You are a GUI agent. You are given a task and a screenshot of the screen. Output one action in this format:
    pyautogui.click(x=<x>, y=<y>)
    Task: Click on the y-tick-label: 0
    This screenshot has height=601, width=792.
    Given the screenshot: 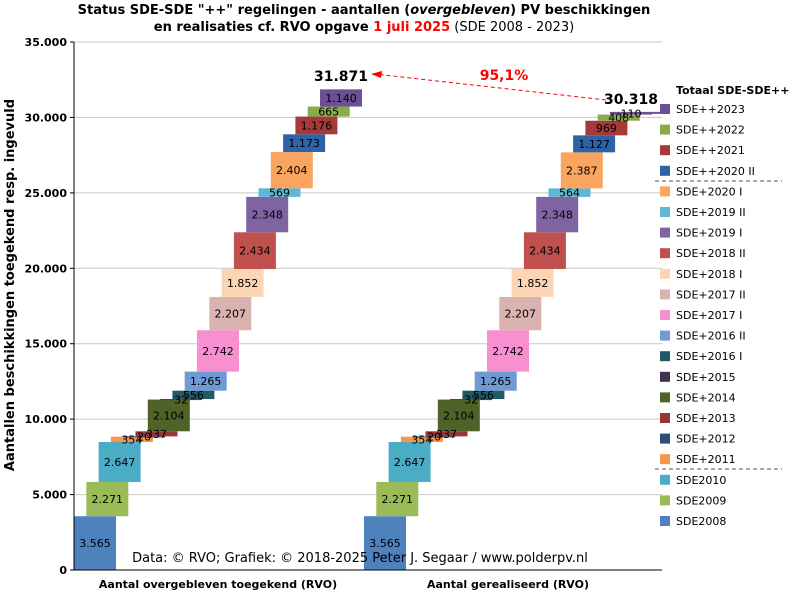 What is the action you would take?
    pyautogui.click(x=63, y=570)
    